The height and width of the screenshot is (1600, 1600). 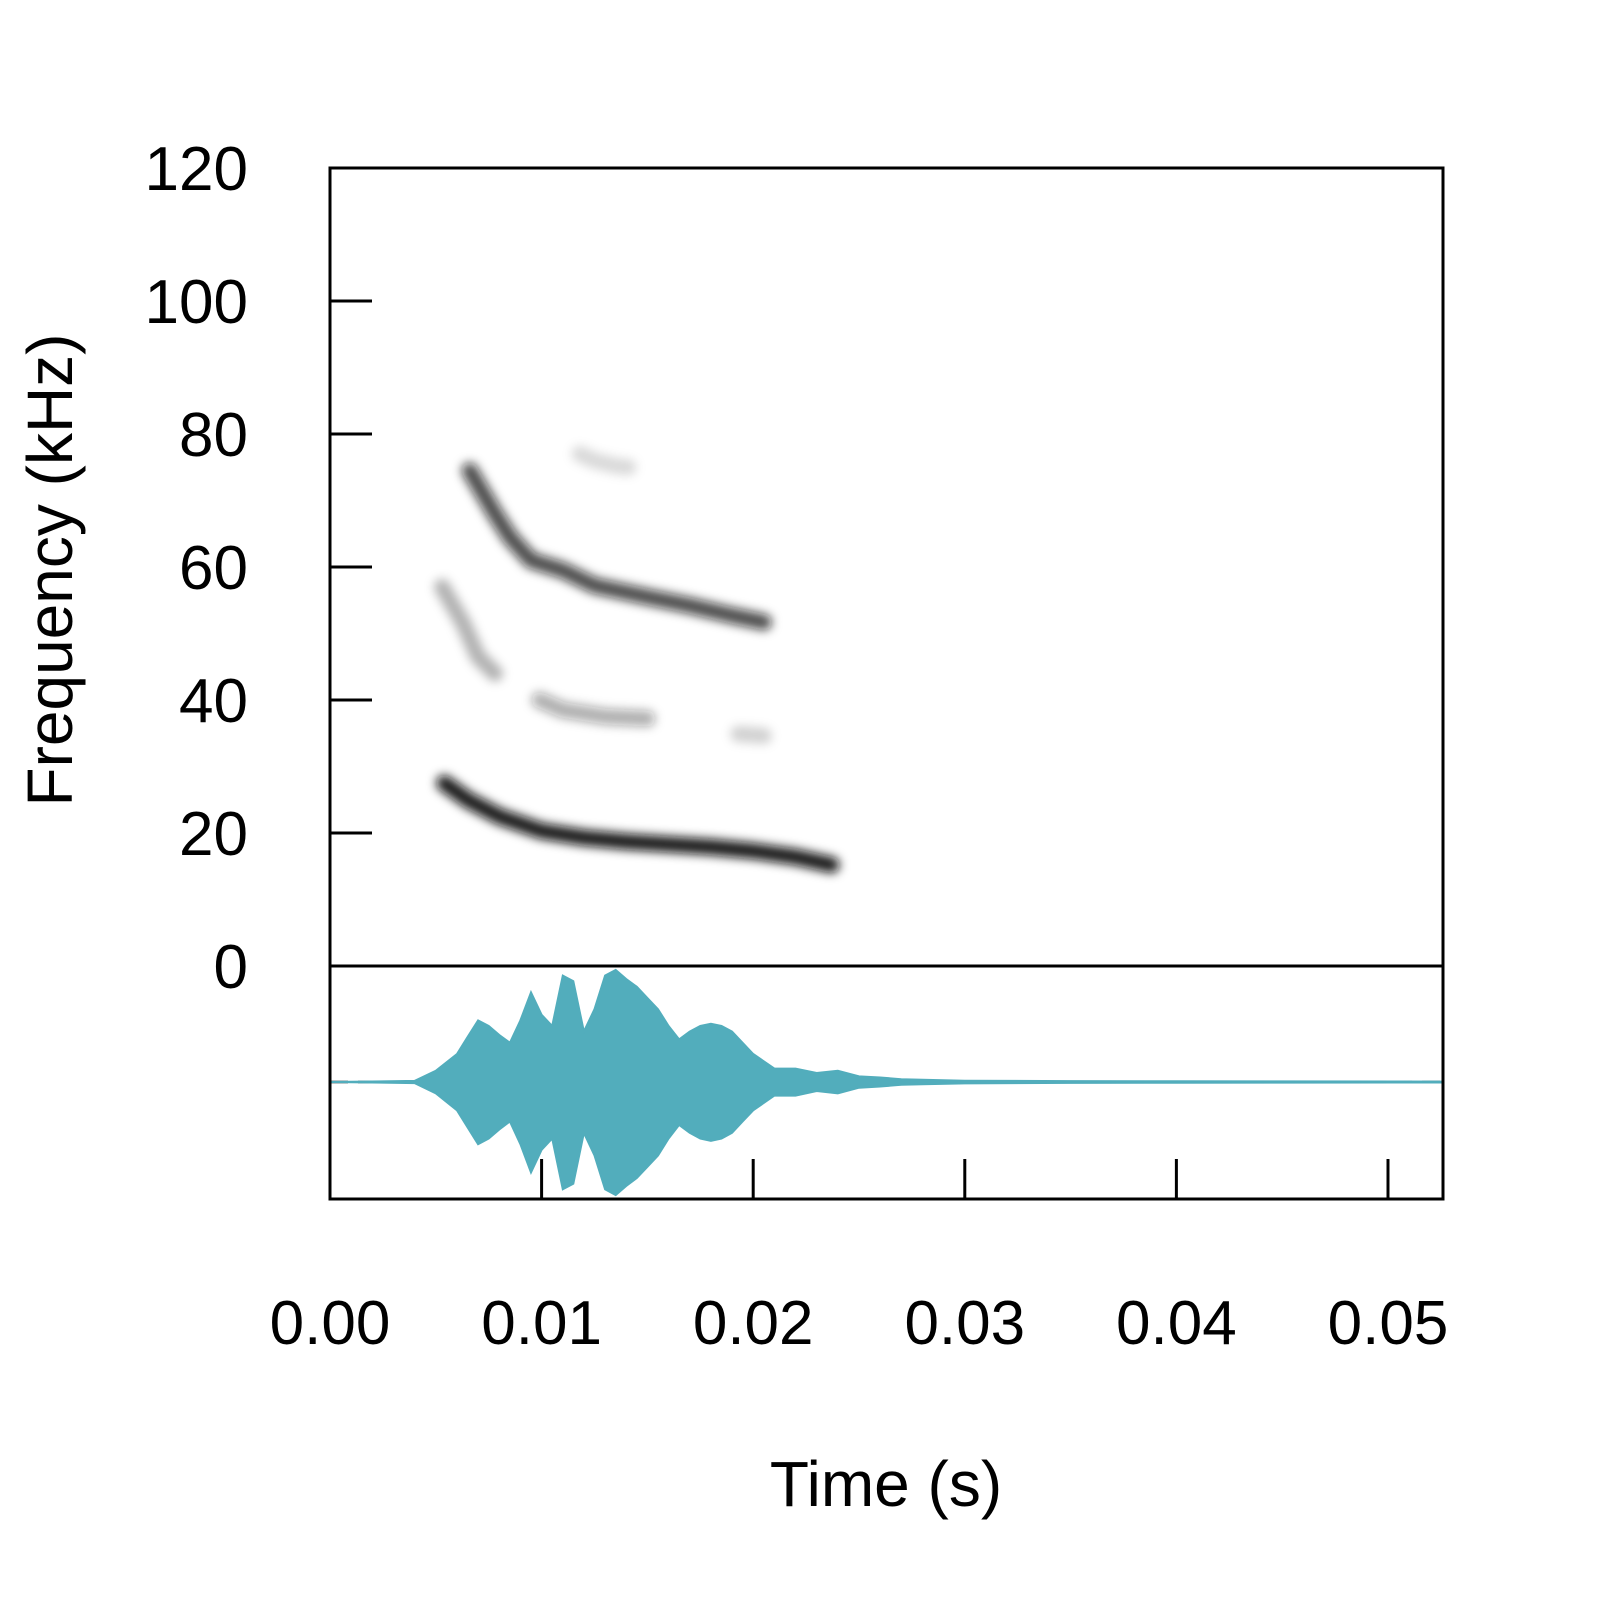 What do you see at coordinates (637, 659) in the screenshot?
I see `spectrogram-bands` at bounding box center [637, 659].